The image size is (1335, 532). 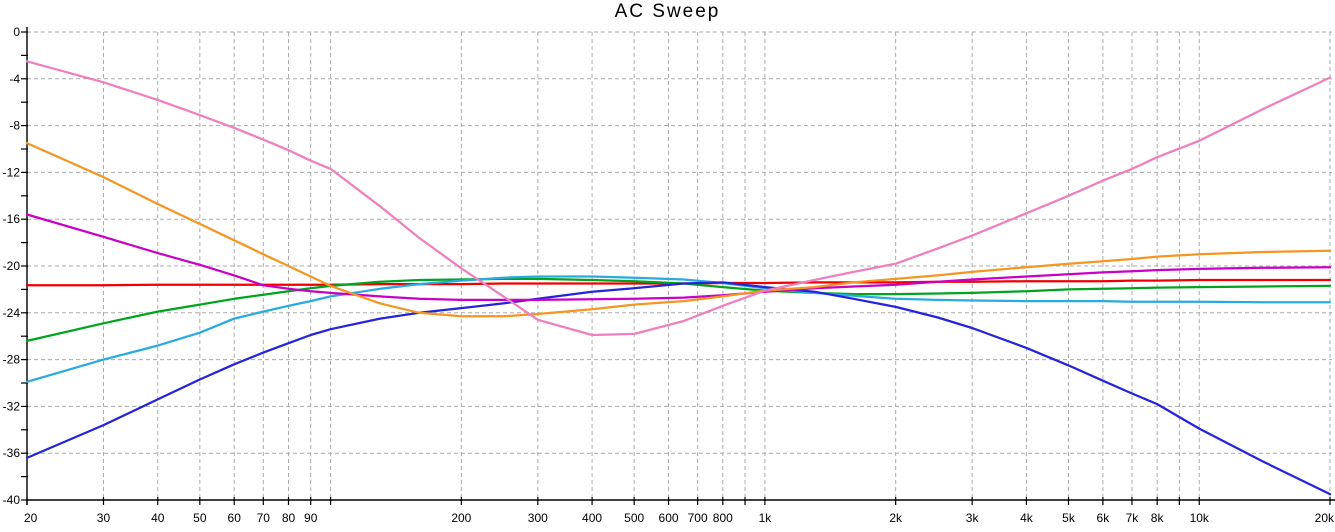 I want to click on x-tick-label: 30, so click(x=104, y=518).